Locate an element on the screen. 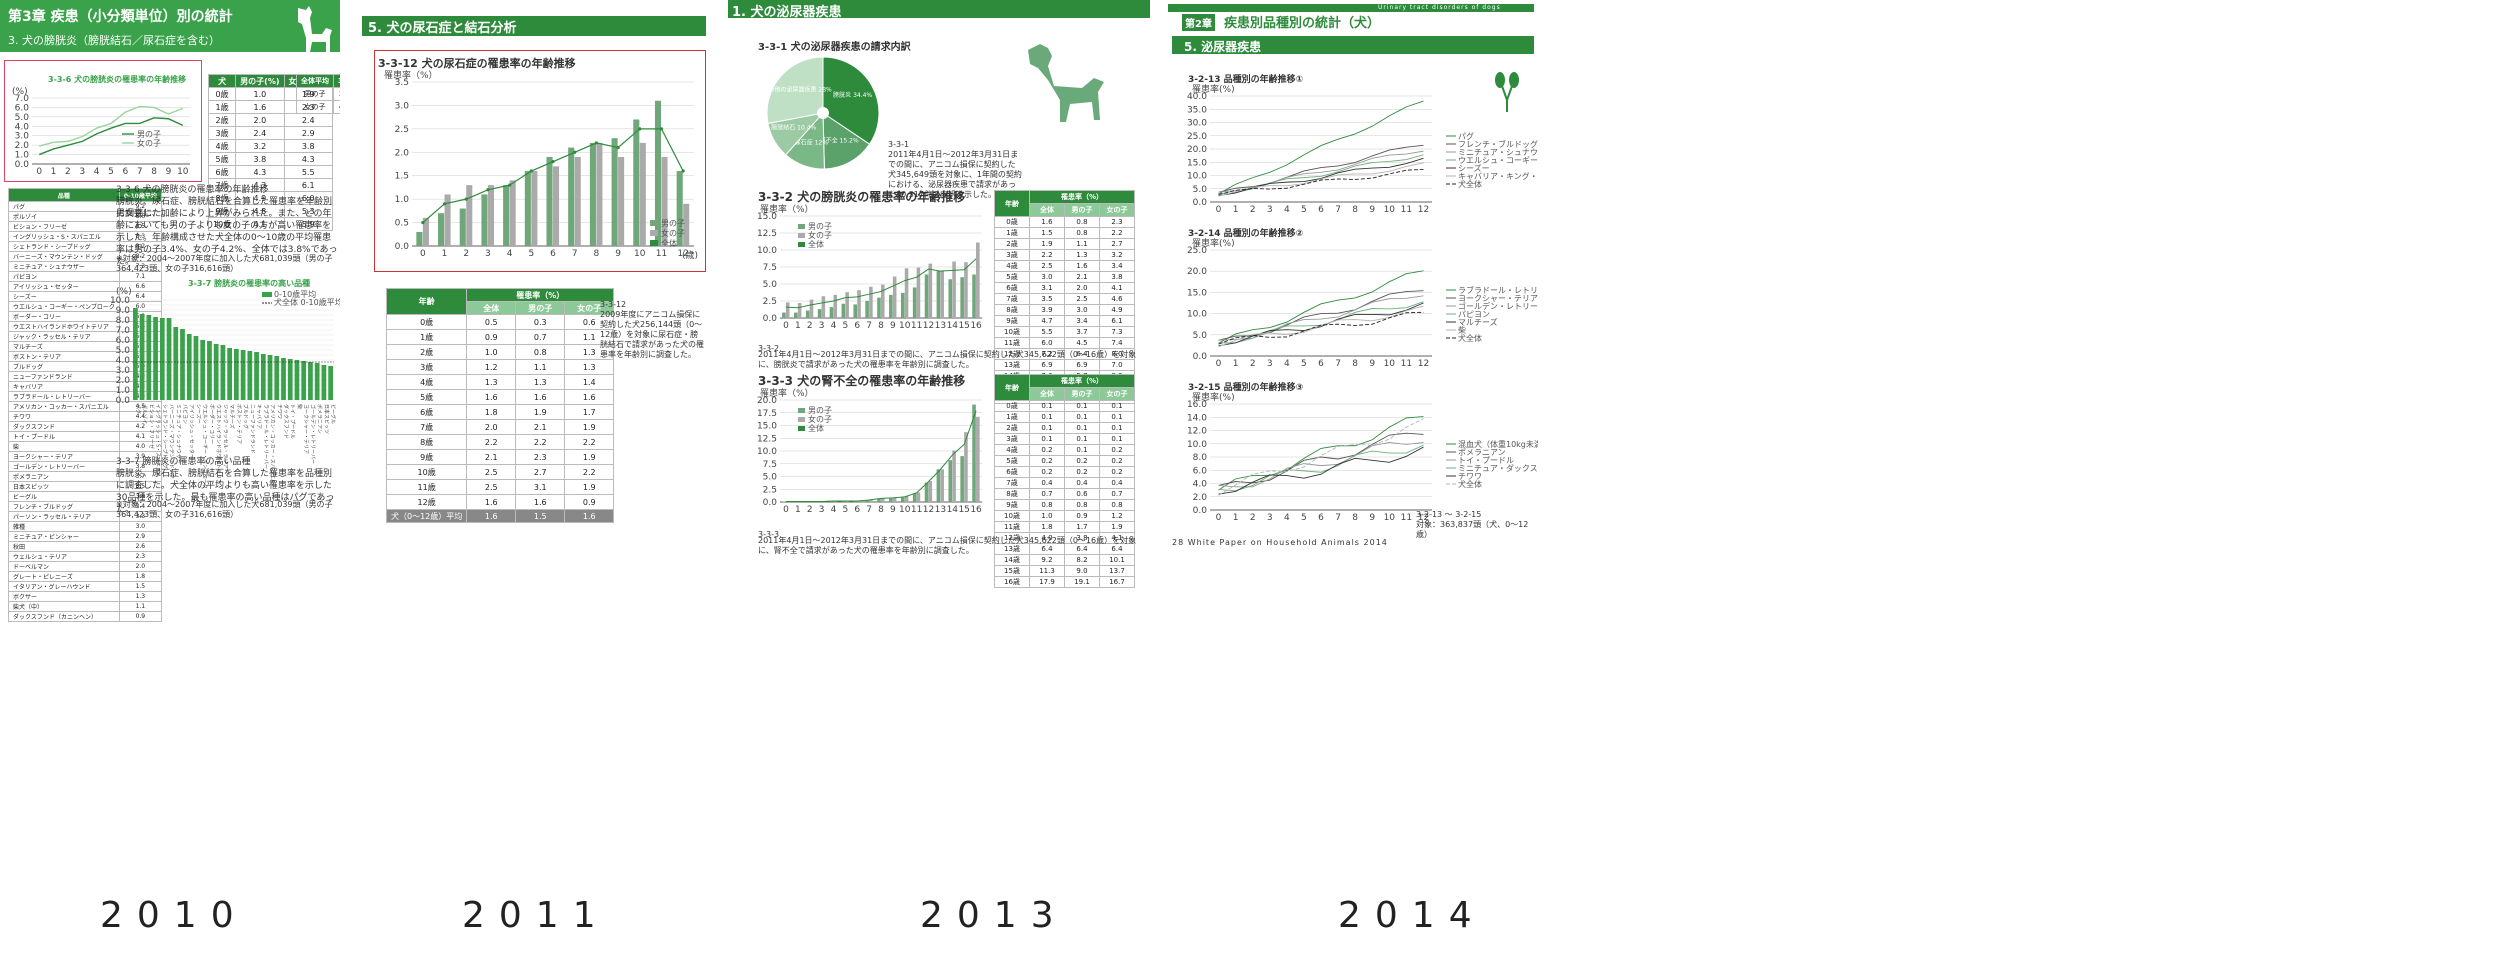 The width and height of the screenshot is (2518, 964). table-row: 11歳 2.5 3.1 1.9 is located at coordinates (500, 487).